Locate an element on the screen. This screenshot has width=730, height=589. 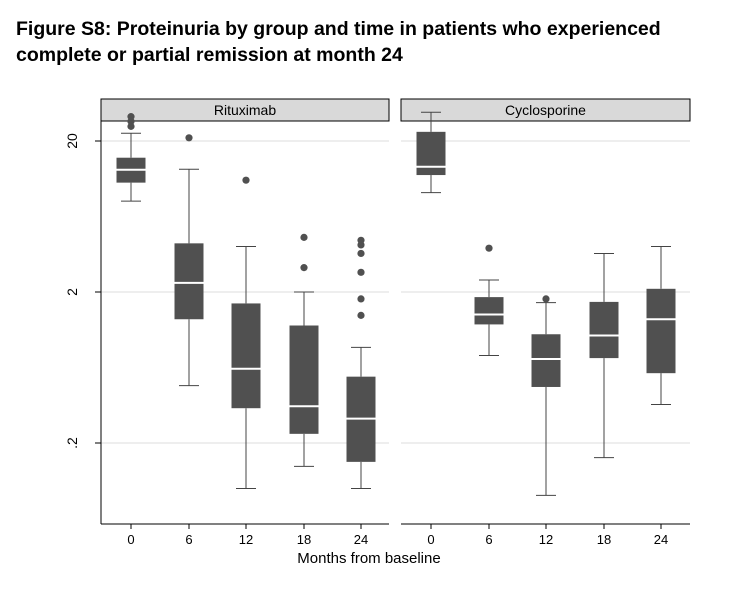
panel-title: Rituximab is located at coordinates (245, 110).